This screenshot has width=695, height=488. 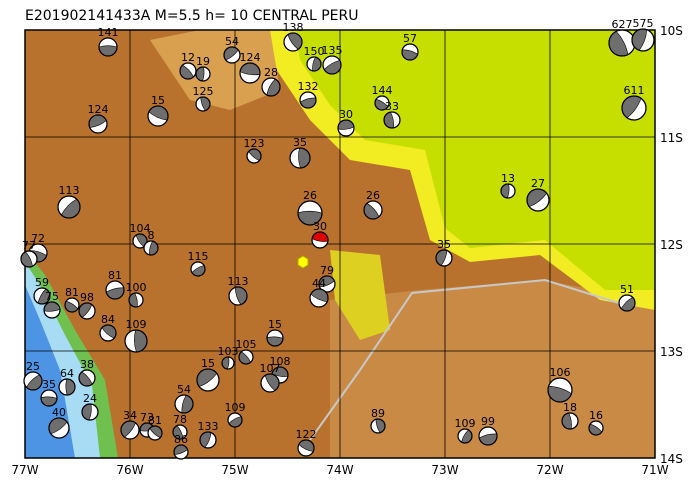 I want to click on event-depth-label: 103, so click(x=228, y=351).